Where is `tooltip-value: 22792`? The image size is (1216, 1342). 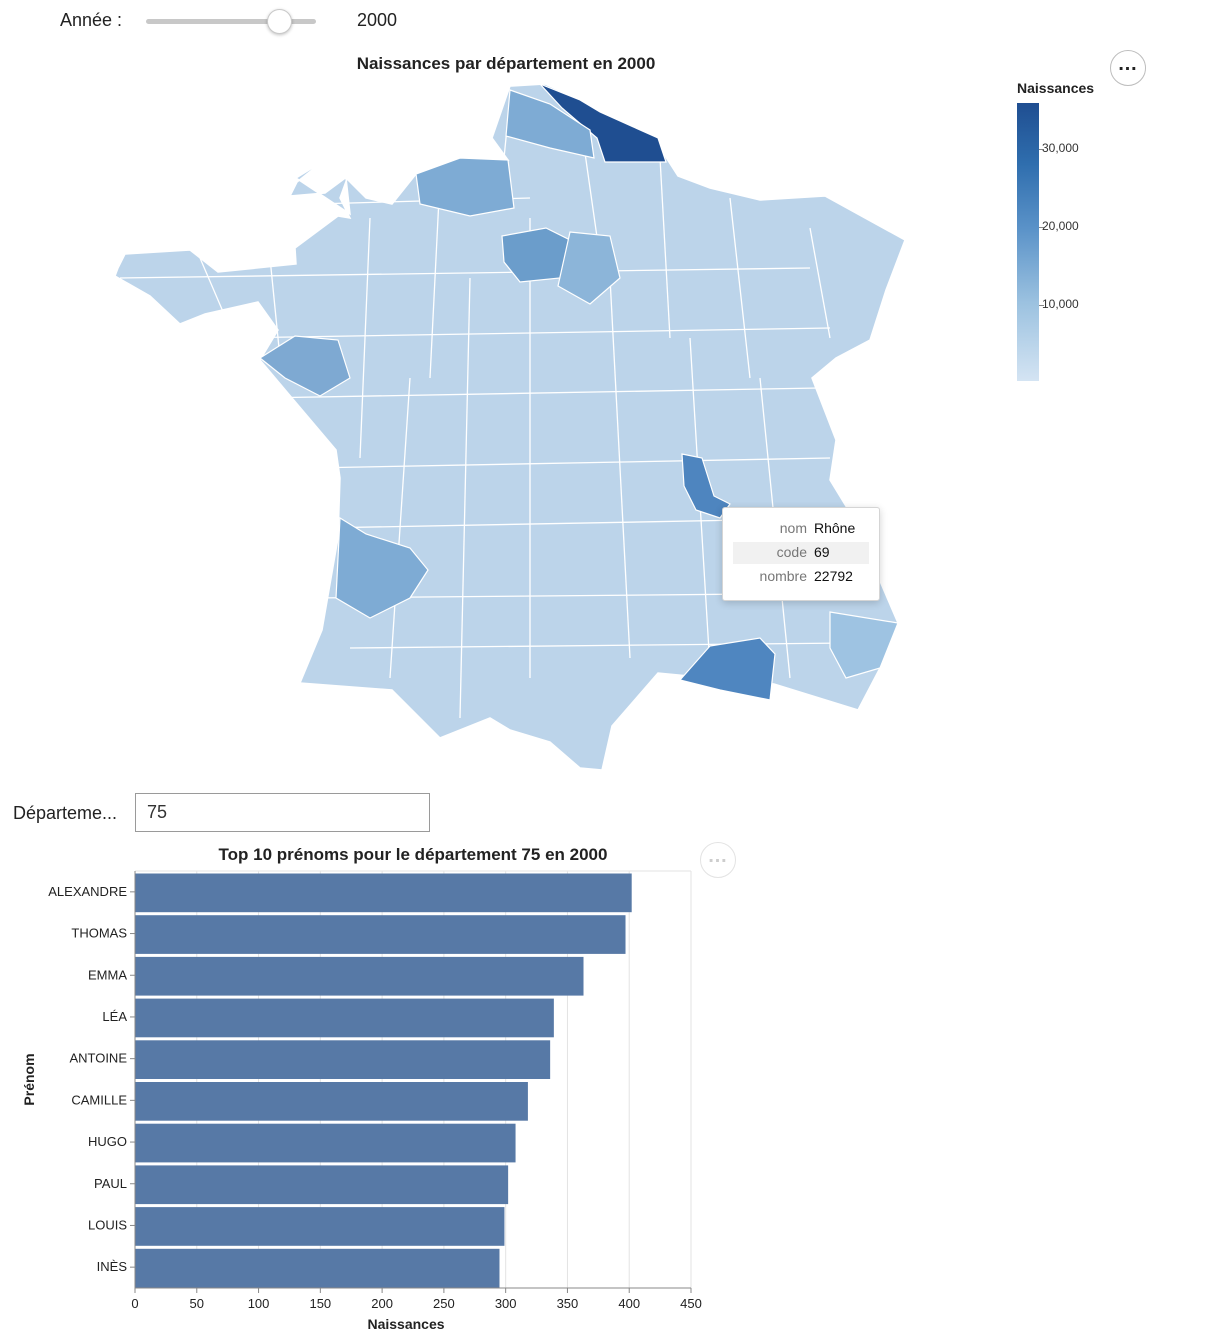
tooltip-value: 22792 is located at coordinates (833, 576).